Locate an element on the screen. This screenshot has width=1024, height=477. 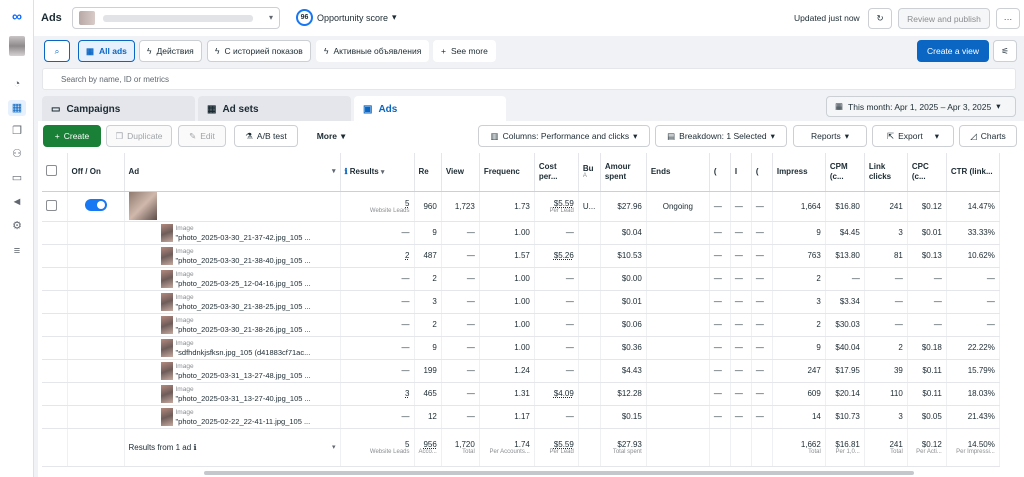
meta-logo-icon: ∞ is located at coordinates (17, 16).